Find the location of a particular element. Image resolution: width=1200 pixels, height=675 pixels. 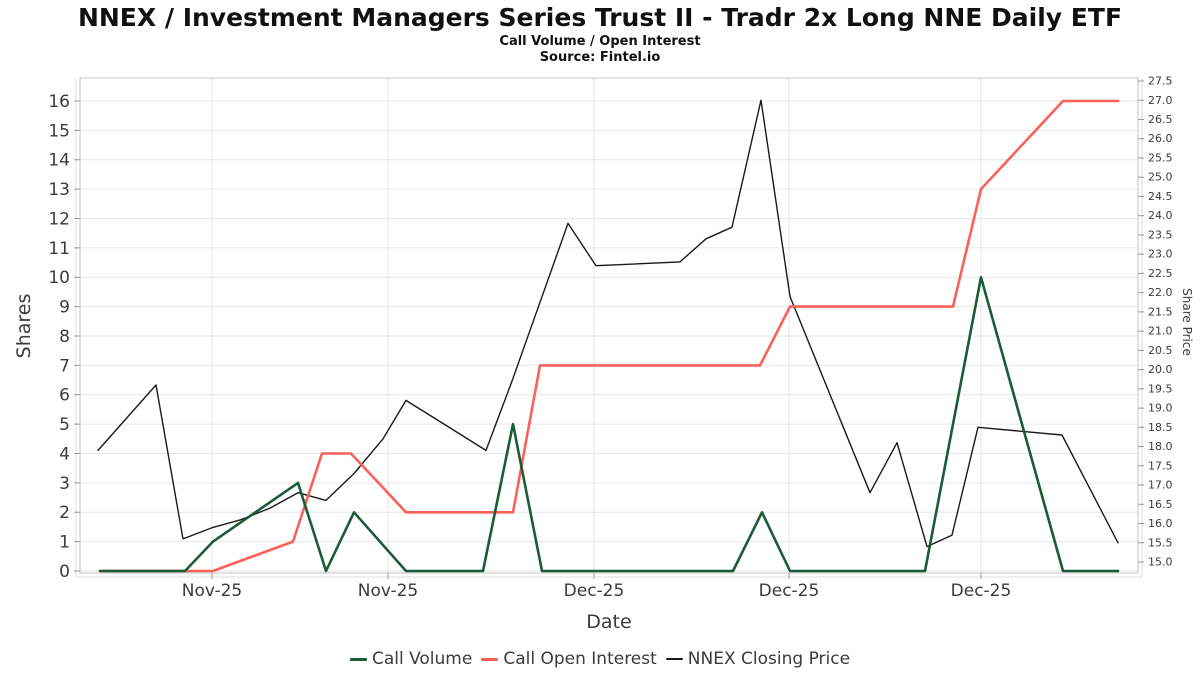

x-axis-title: Date is located at coordinates (608, 622).